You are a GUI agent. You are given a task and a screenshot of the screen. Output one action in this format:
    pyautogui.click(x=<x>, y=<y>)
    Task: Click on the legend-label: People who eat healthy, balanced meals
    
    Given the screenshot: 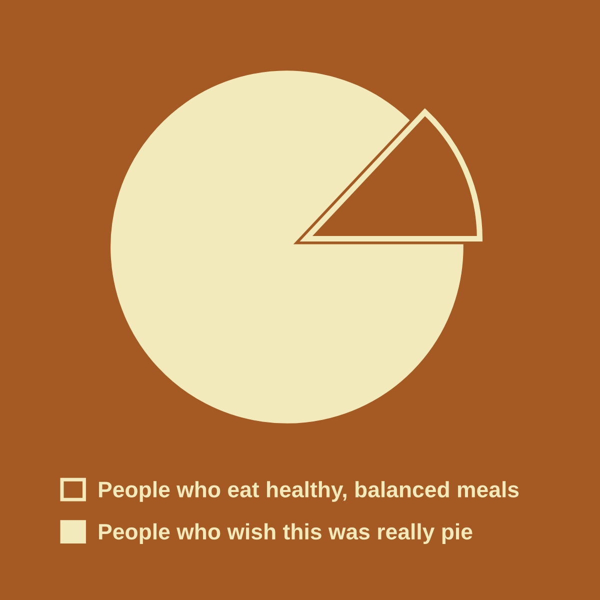 What is the action you would take?
    pyautogui.click(x=309, y=491)
    